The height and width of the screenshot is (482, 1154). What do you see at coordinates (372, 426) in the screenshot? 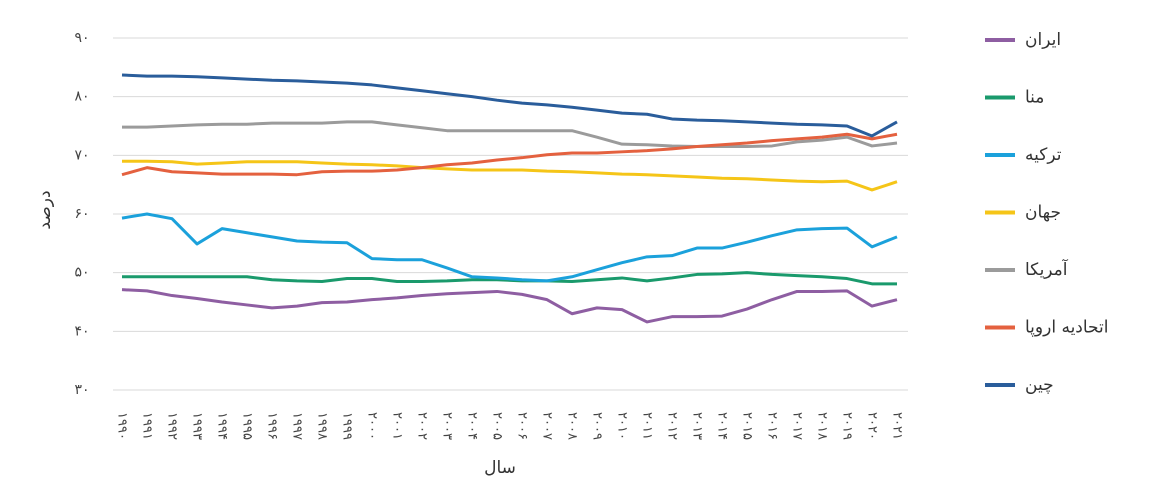
I see `x-tick-label: ۲۰۰۰` at bounding box center [372, 426].